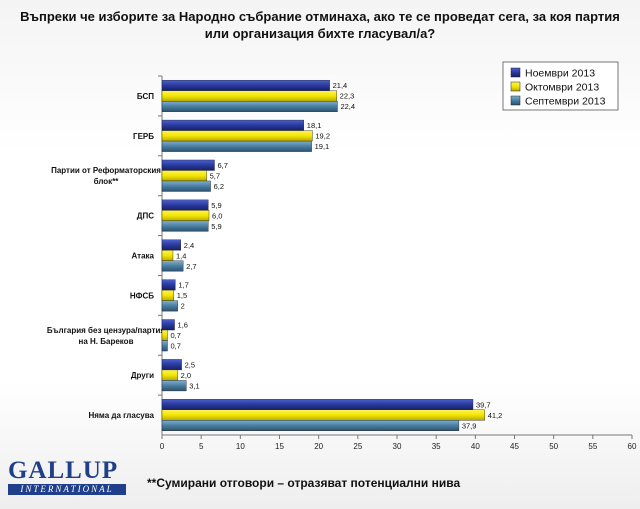  Describe the element at coordinates (318, 446) in the screenshot. I see `x-tick-label: 20` at that location.